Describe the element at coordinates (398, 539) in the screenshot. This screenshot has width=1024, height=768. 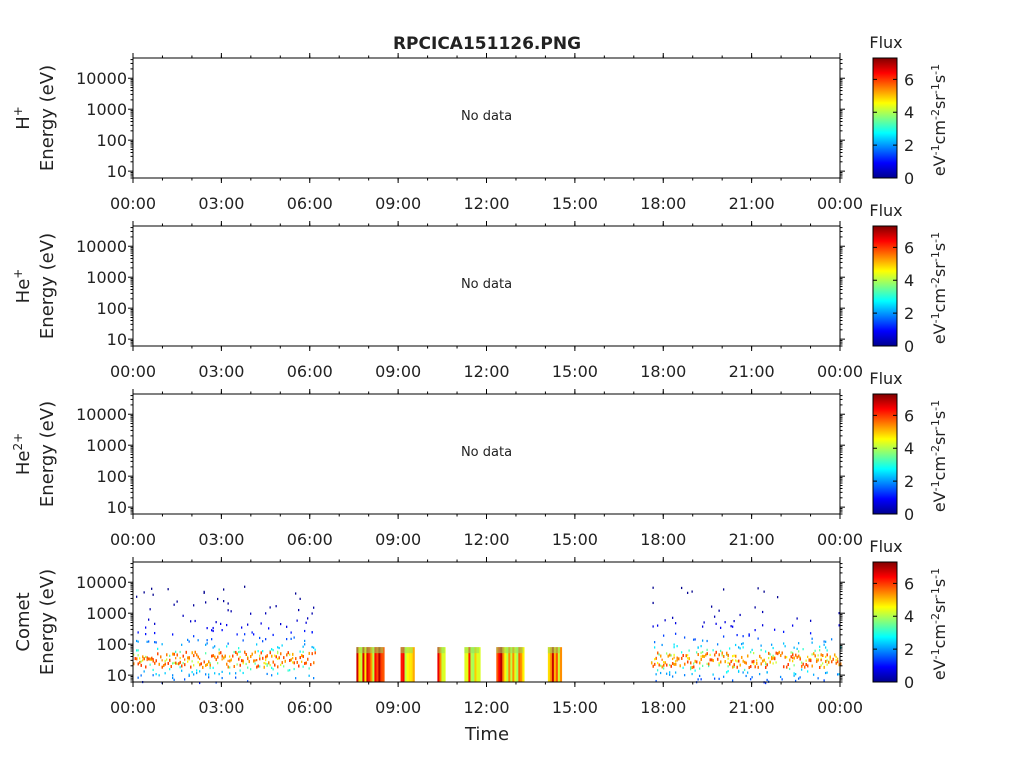
I see `x-tick-label: 09:00` at that location.